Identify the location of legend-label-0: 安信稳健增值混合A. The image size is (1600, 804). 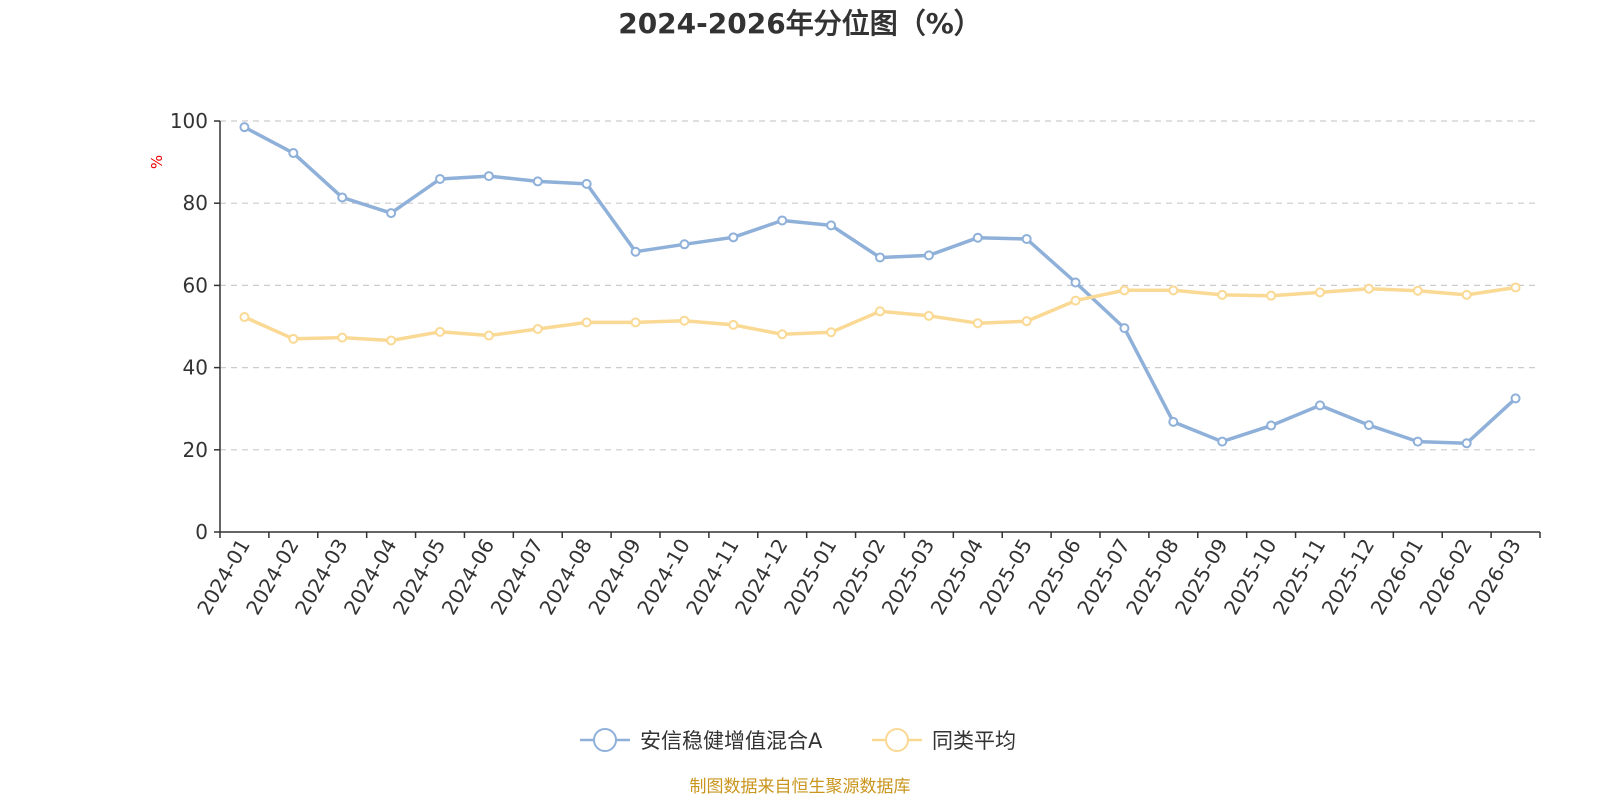
(731, 741).